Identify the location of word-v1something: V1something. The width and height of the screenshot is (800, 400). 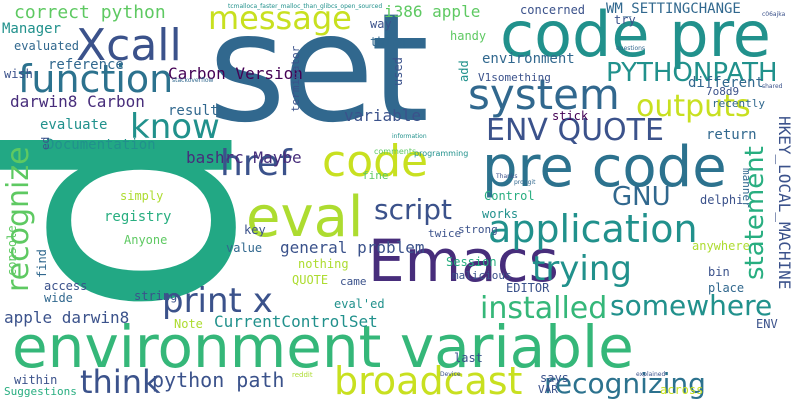
(514, 77).